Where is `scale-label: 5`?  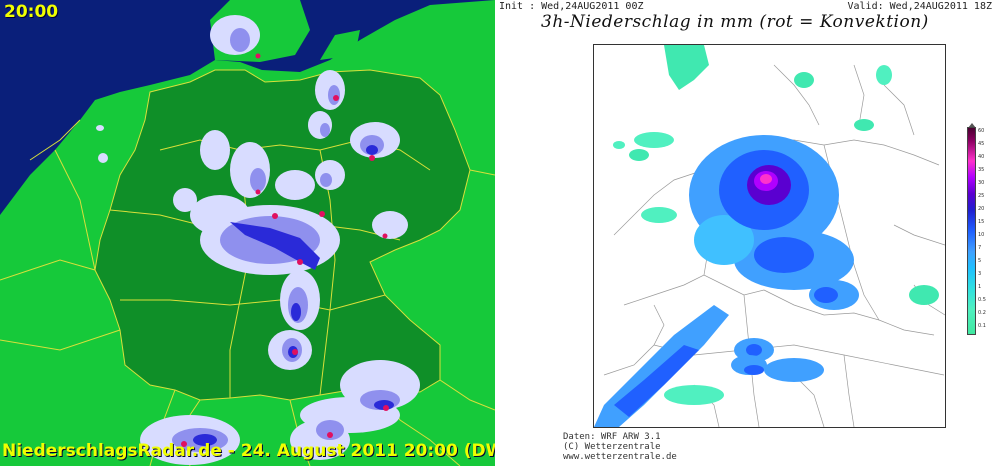 scale-label: 5 is located at coordinates (980, 261).